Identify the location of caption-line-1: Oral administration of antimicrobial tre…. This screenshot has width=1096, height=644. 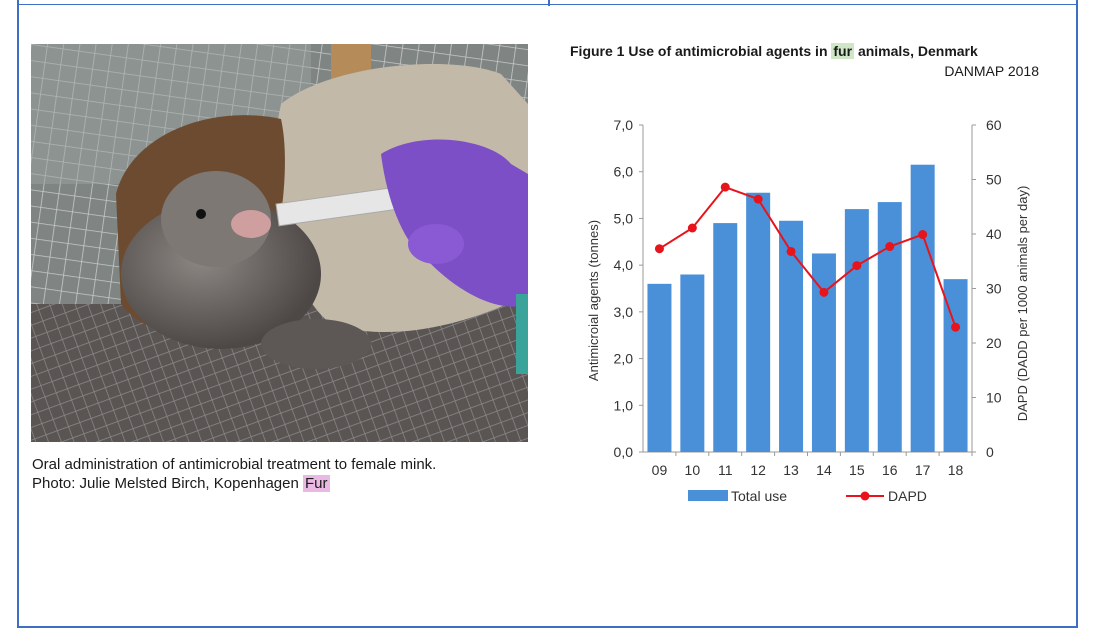
(234, 464).